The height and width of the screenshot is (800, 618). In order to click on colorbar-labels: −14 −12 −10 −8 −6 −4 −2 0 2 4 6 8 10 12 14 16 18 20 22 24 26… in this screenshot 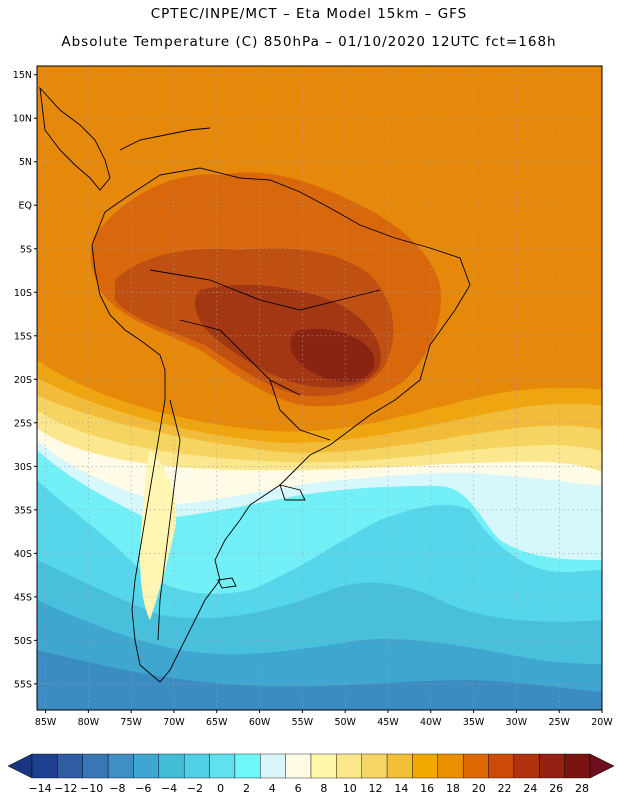, I will do `click(308, 788)`.